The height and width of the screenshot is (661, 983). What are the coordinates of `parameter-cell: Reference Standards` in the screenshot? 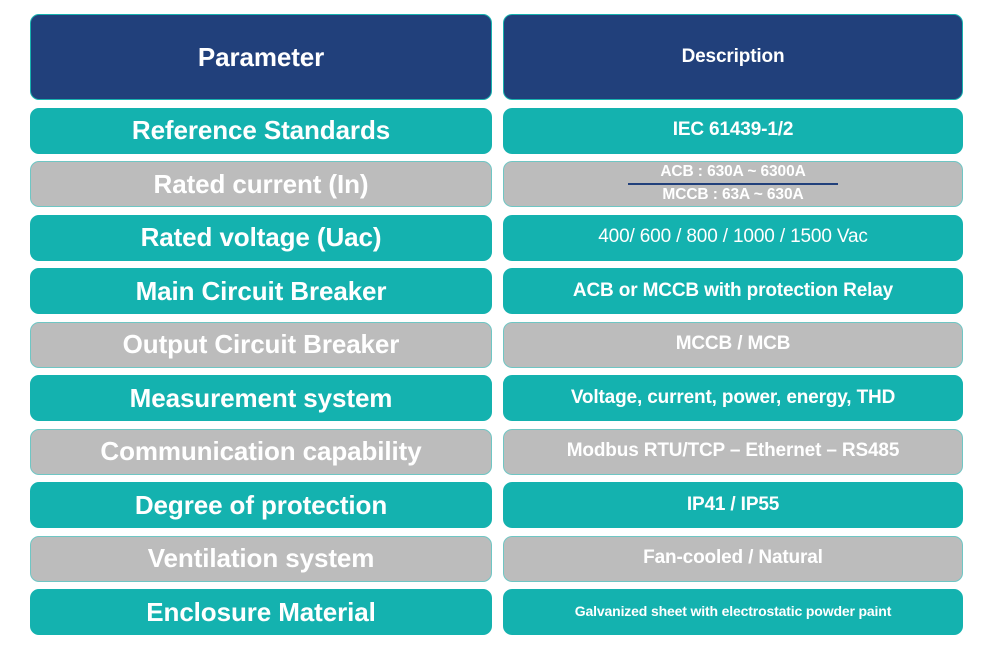 It's located at (261, 130).